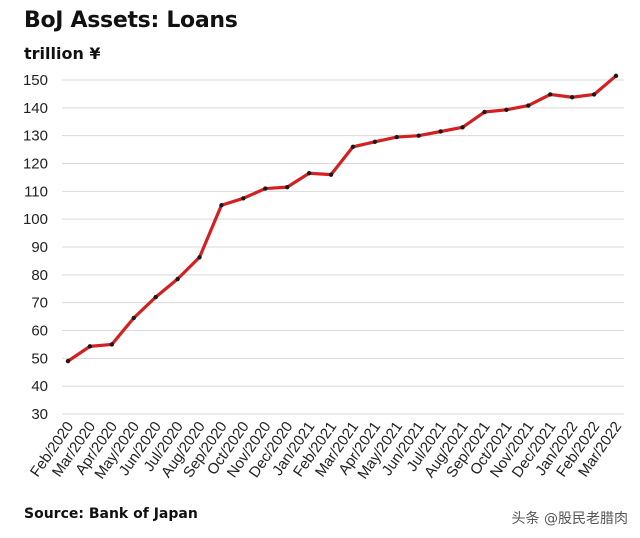 The image size is (640, 538). I want to click on y-tick-label: 110, so click(36, 191).